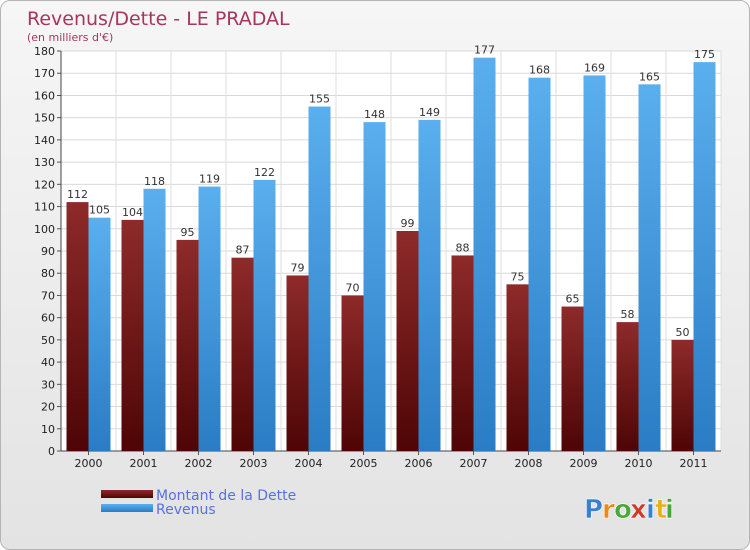  What do you see at coordinates (594, 67) in the screenshot?
I see `value-label-revenus-2009: 169` at bounding box center [594, 67].